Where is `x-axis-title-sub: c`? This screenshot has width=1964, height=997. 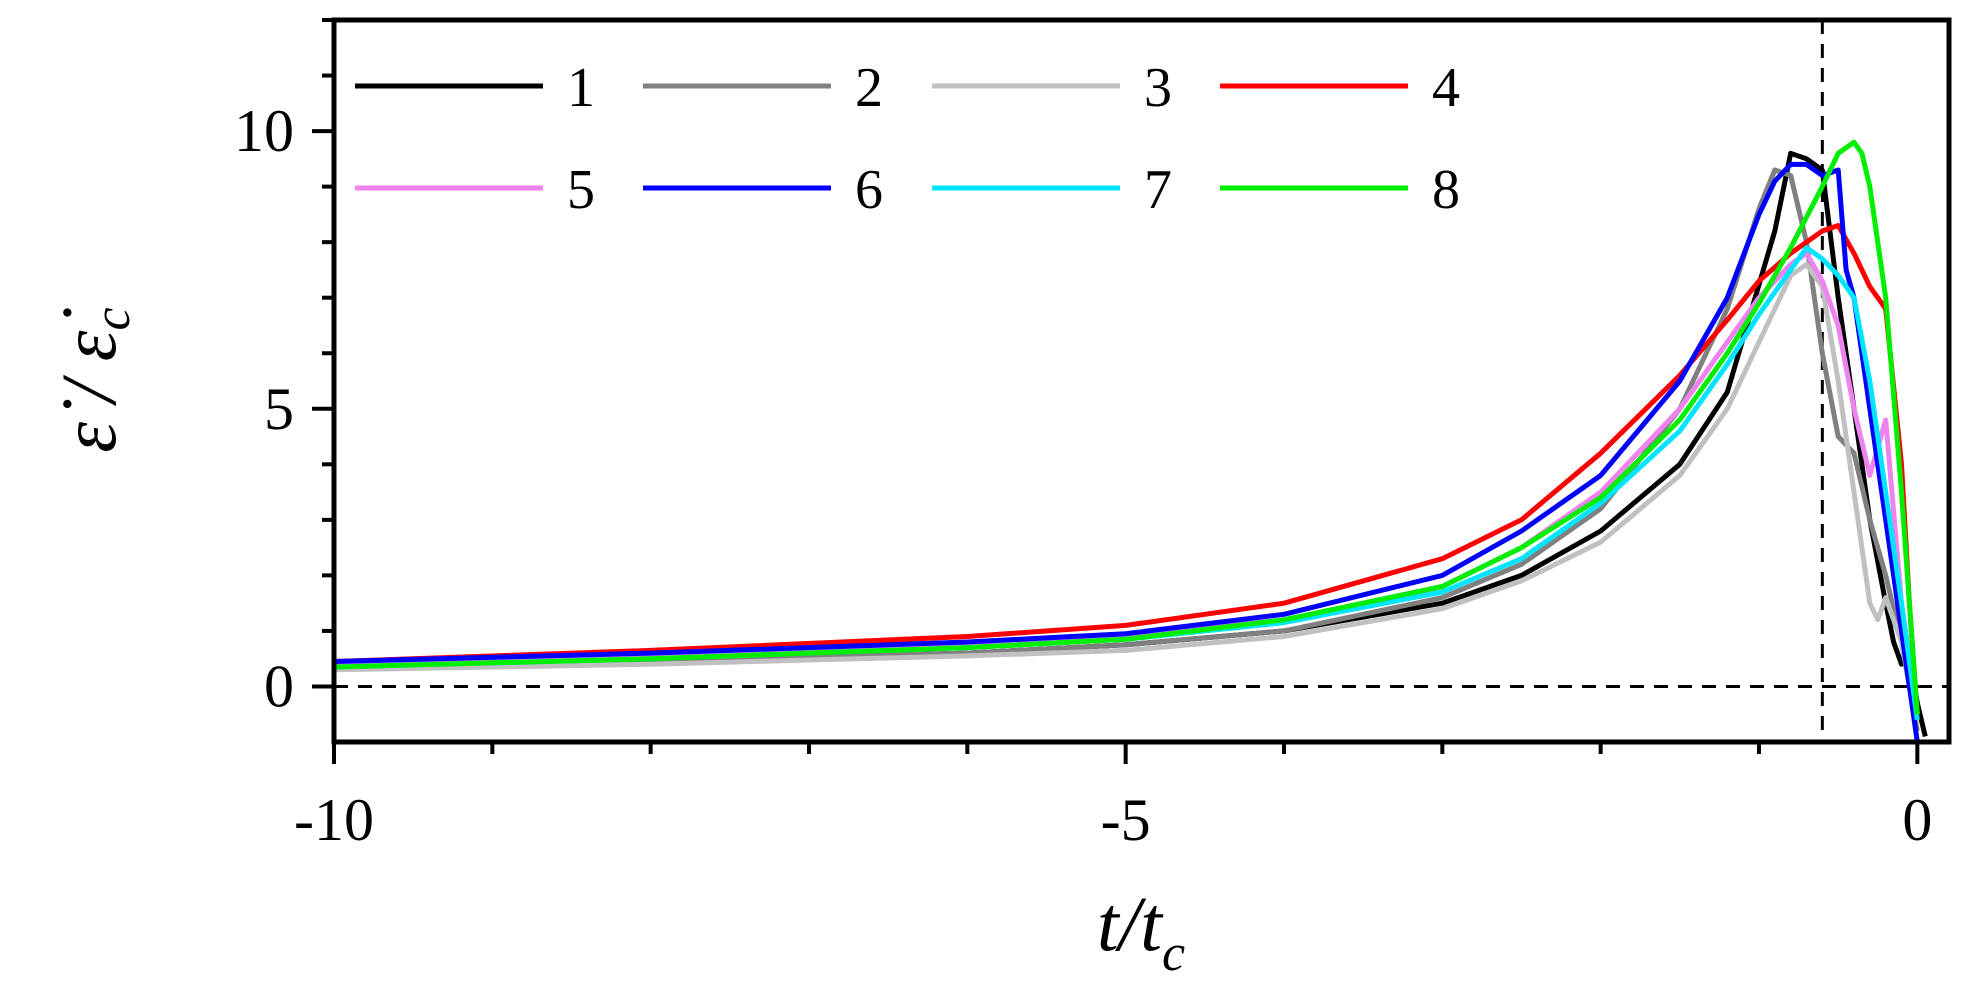
x-axis-title-sub: c is located at coordinates (1173, 953).